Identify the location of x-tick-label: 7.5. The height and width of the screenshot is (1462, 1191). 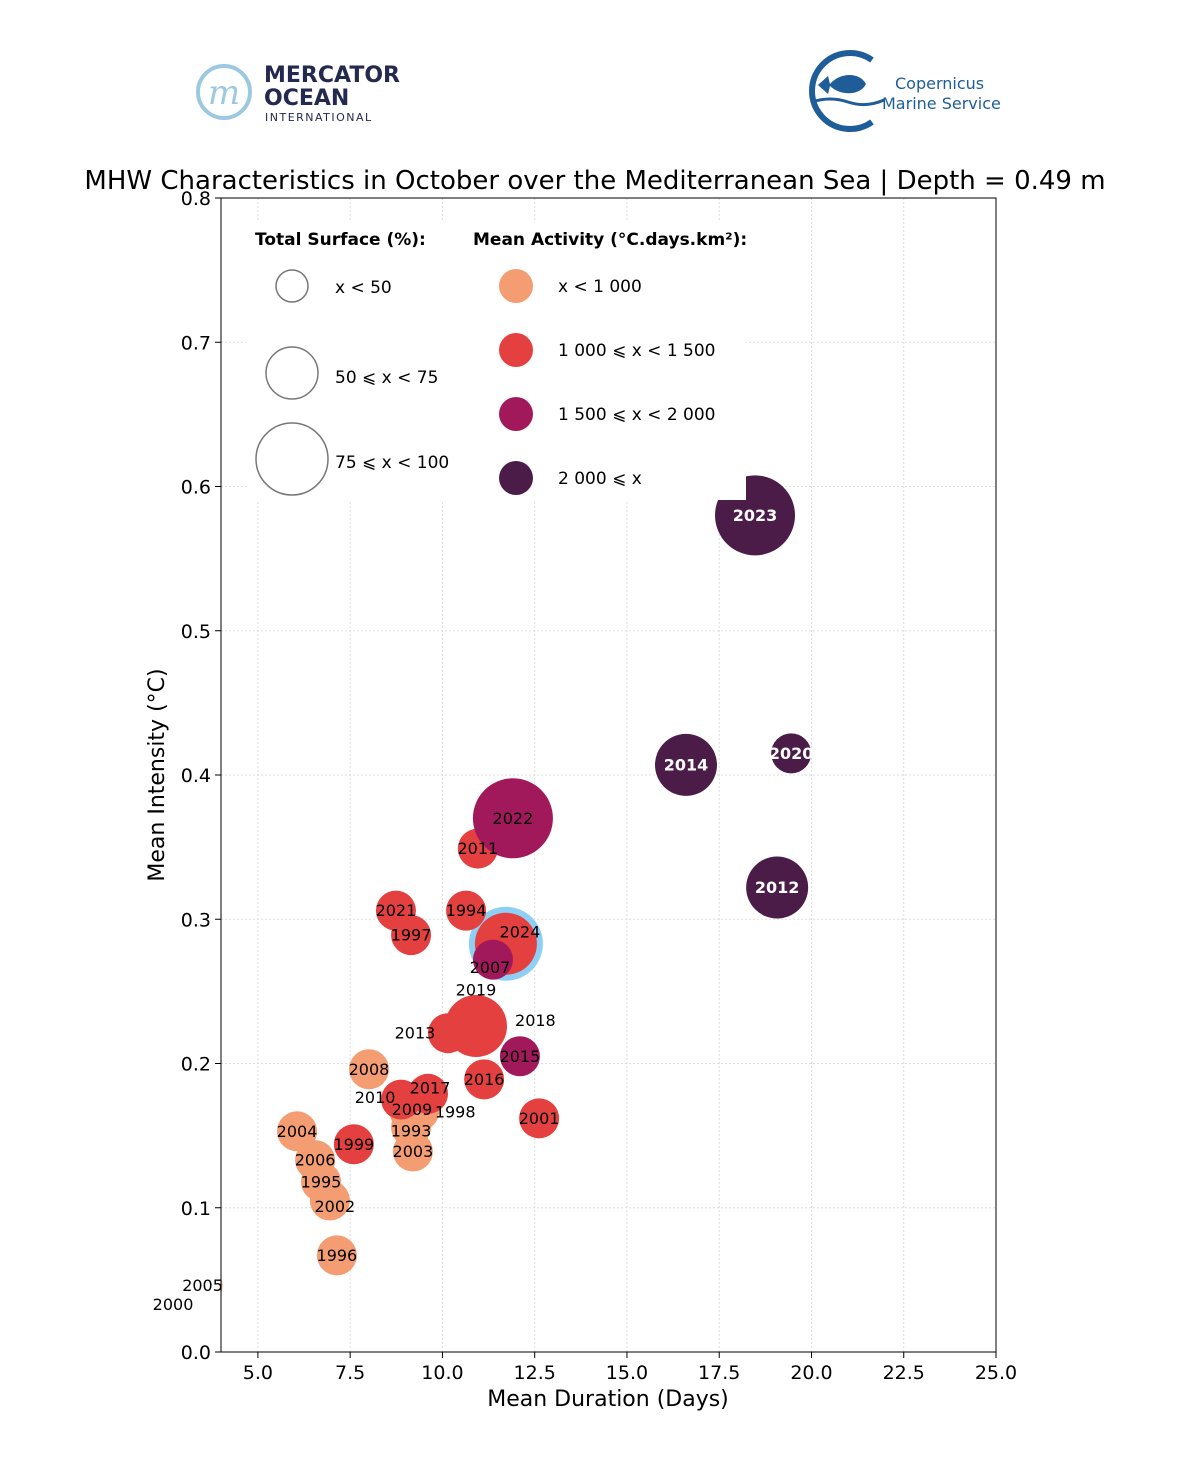
(350, 1373).